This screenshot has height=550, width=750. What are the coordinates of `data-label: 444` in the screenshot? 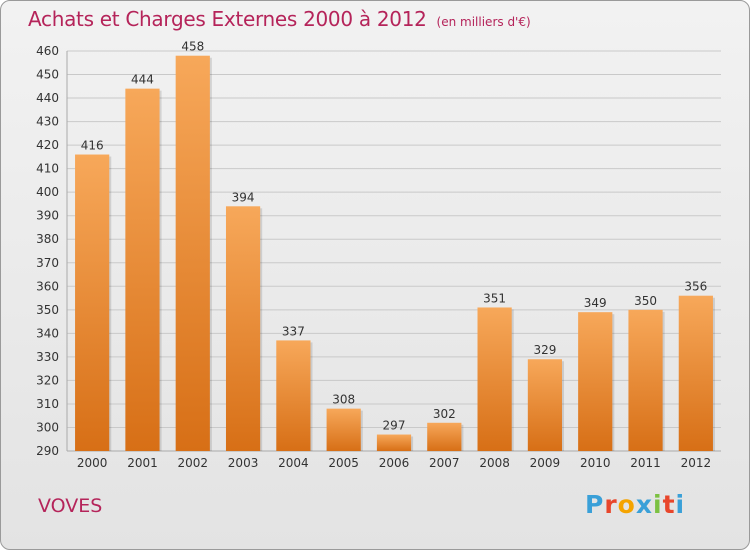 It's located at (142, 80).